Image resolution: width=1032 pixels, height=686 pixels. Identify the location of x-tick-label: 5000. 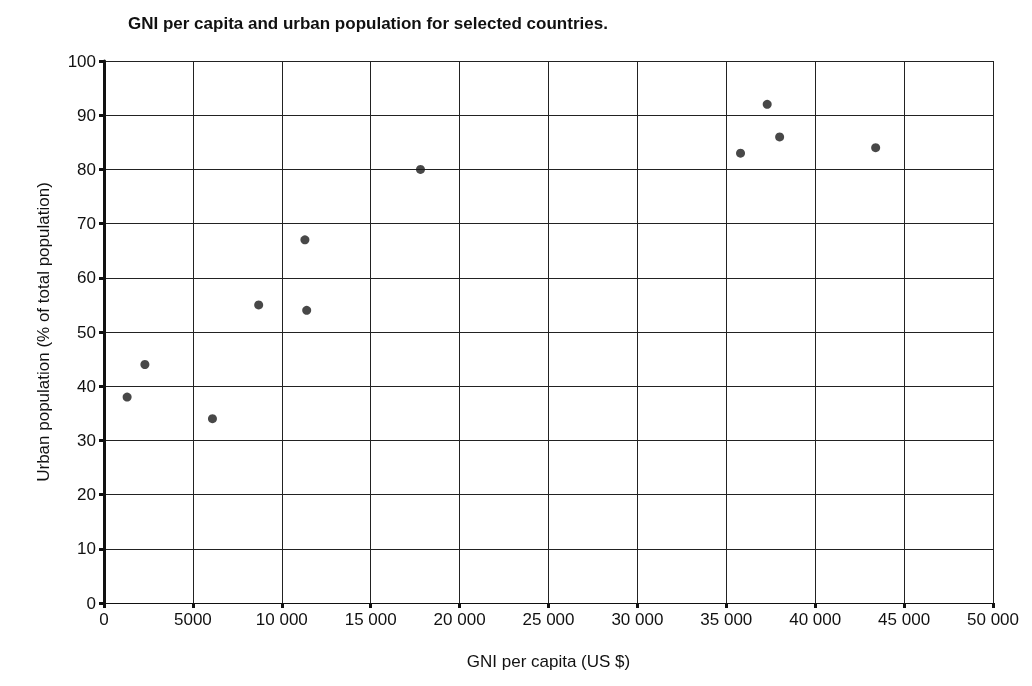
(192, 619).